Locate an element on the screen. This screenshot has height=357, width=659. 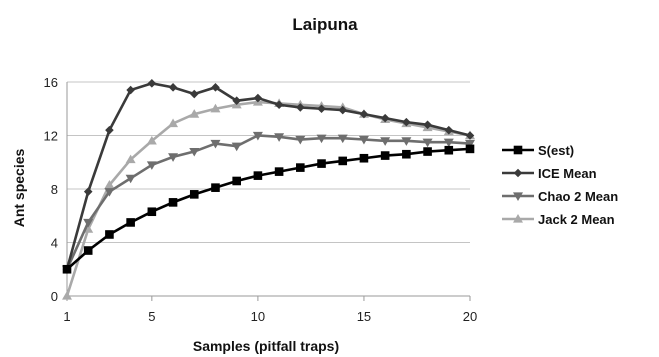
legend-marker-jack-2-mean is located at coordinates (518, 218).